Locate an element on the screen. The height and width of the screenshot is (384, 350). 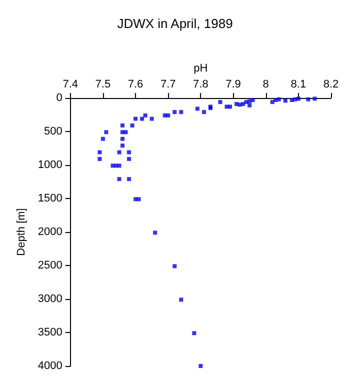
x-tick-label: 8.1 is located at coordinates (298, 84).